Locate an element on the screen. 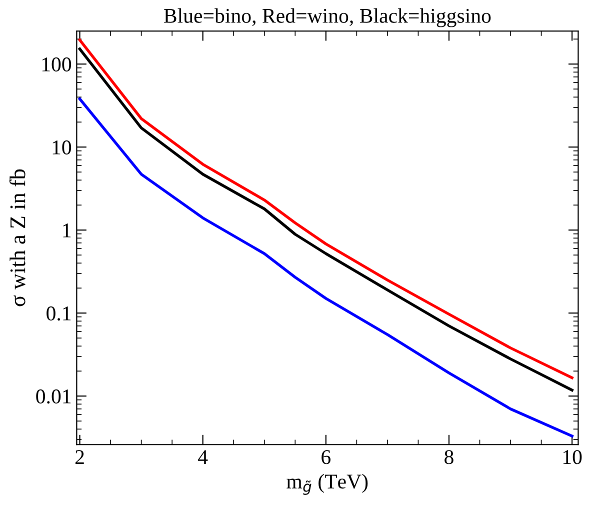 The width and height of the screenshot is (590, 517). x-tick-label: 8 is located at coordinates (449, 457).